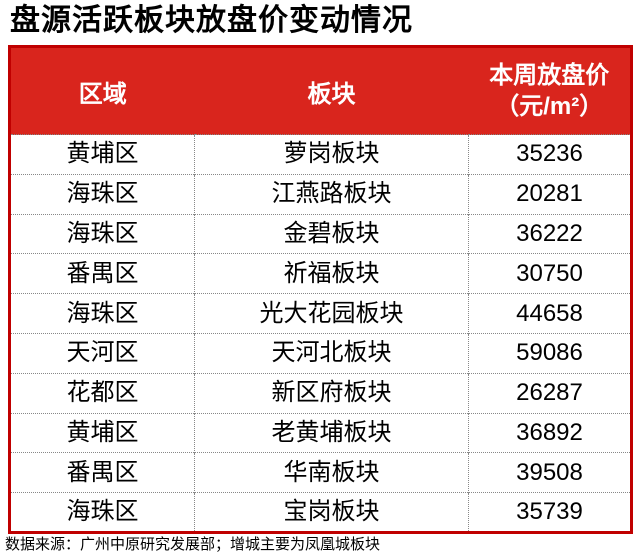  I want to click on table-row: 天河区 天河北板块 59086, so click(320, 353).